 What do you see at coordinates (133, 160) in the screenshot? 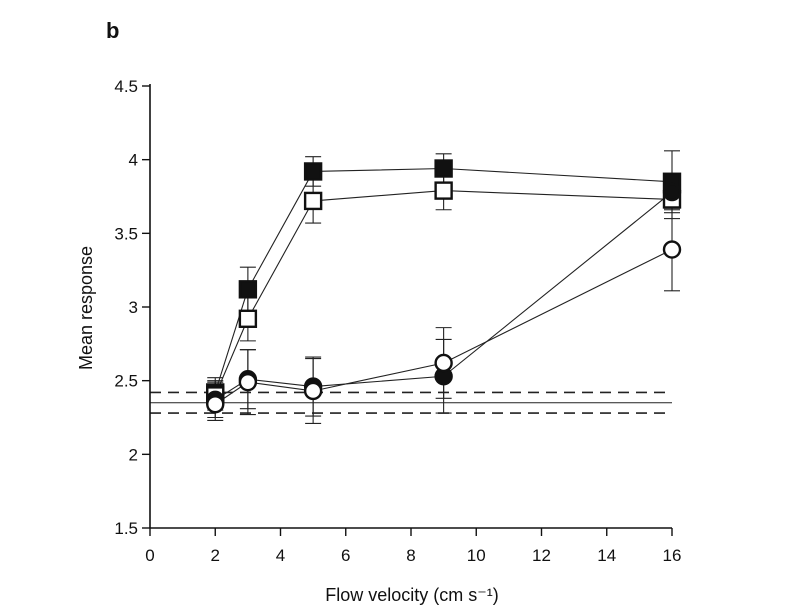
I see `y-tick-label: 4` at bounding box center [133, 160].